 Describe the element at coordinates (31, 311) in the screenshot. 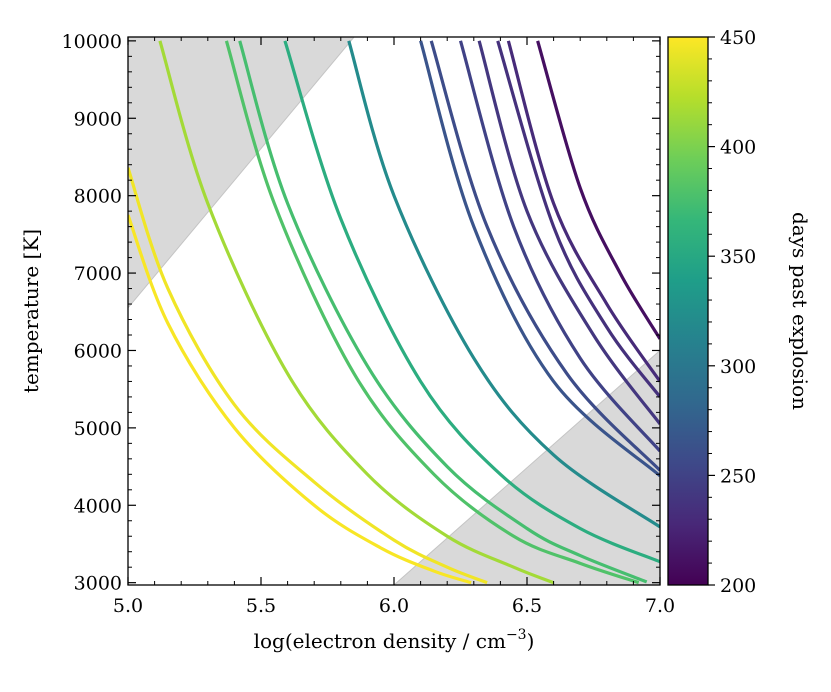

I see `y-axis-label: temperature [K]` at that location.